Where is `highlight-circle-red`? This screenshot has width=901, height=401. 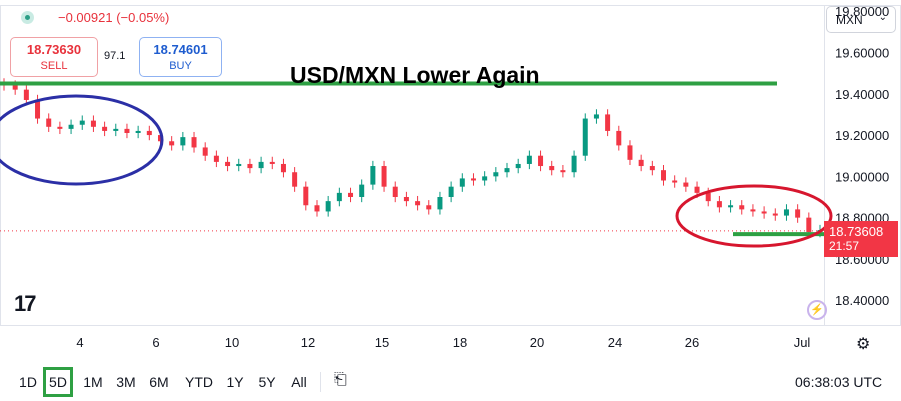 highlight-circle-red is located at coordinates (754, 216).